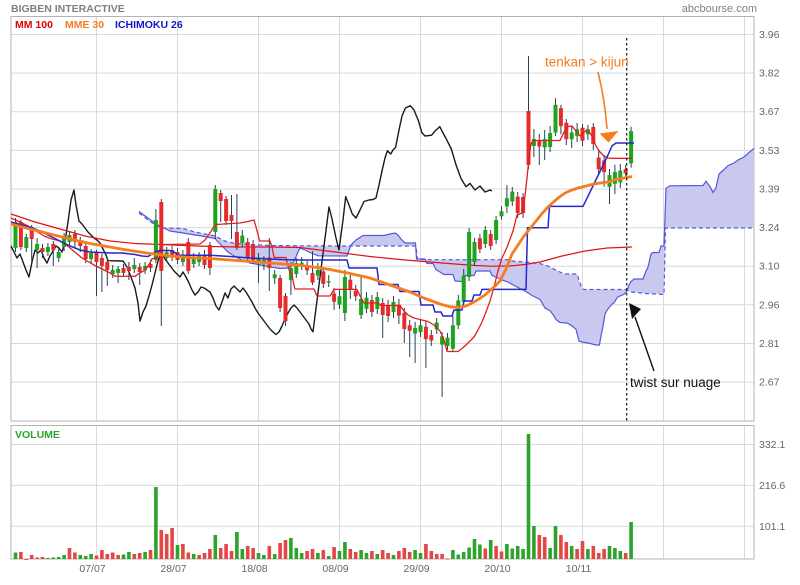 The height and width of the screenshot is (585, 800). Describe the element at coordinates (416, 569) in the screenshot. I see `svg-text: 29/09` at that location.